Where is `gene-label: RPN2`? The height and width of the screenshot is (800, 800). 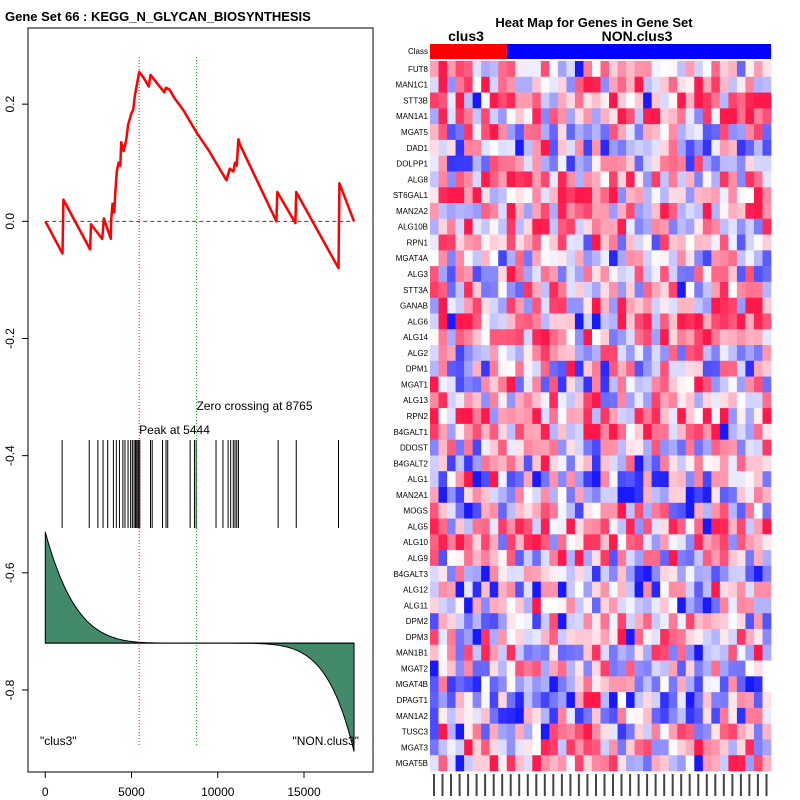
gene-label: RPN2 is located at coordinates (418, 416).